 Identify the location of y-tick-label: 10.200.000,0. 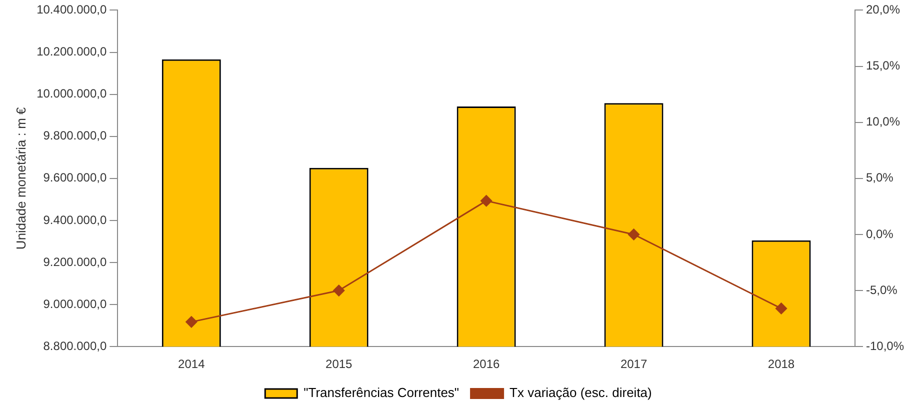
(71, 51).